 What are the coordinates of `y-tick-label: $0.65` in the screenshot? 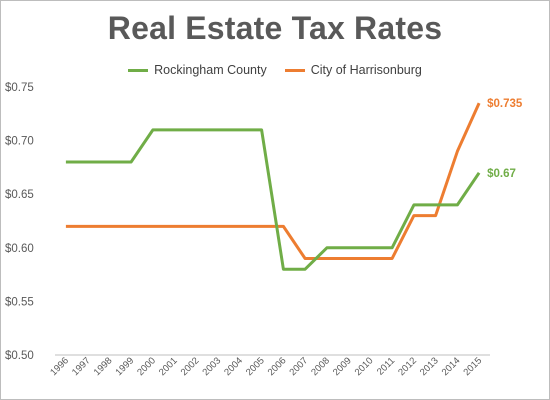 It's located at (19, 195).